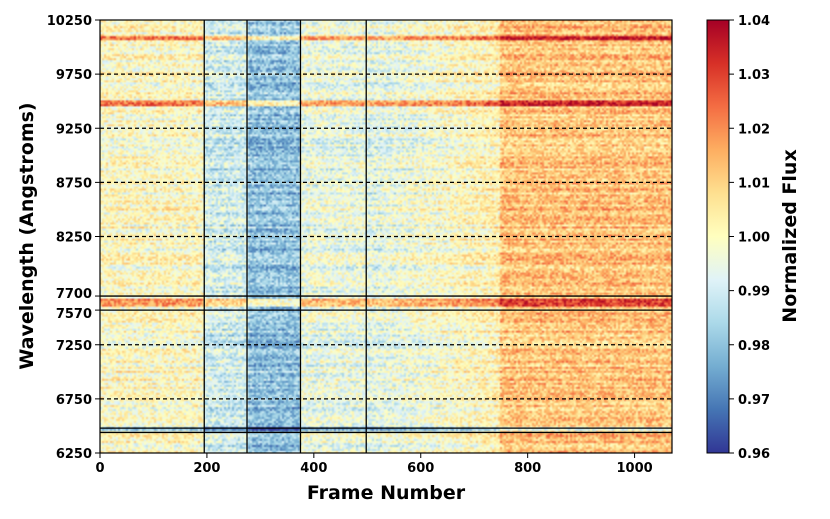  What do you see at coordinates (313, 468) in the screenshot?
I see `x-tick-label: 400` at bounding box center [313, 468].